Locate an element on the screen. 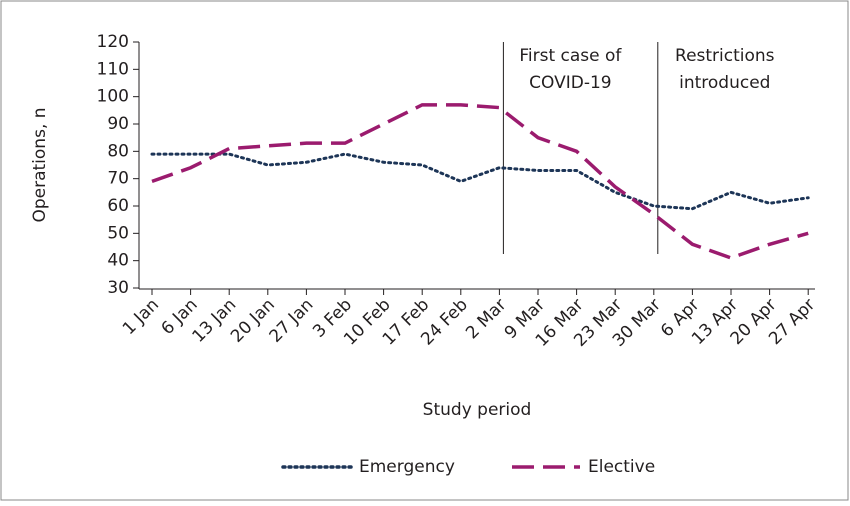 This screenshot has width=850, height=506. annotation-text: COVID-19 is located at coordinates (570, 83).